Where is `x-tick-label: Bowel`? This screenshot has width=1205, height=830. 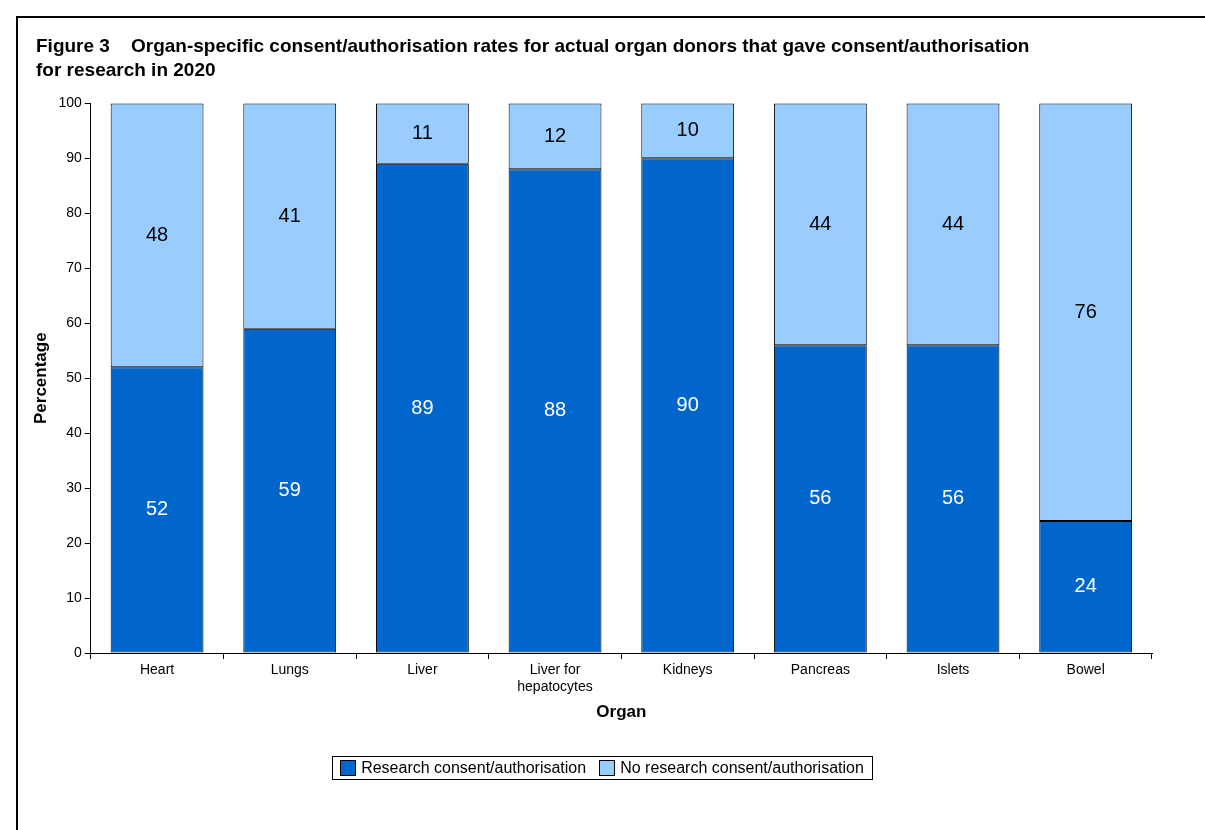
x-tick-label: Bowel is located at coordinates (1085, 669).